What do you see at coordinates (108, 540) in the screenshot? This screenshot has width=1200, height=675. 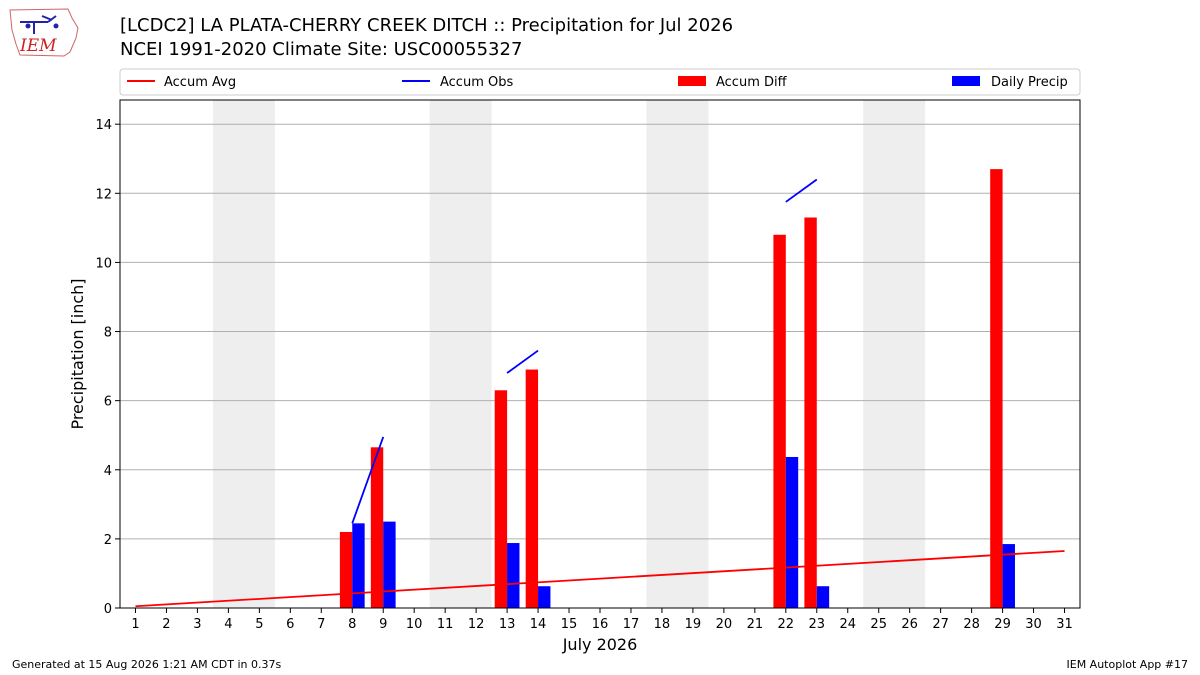 I see `y-tick-label-2: 2` at bounding box center [108, 540].